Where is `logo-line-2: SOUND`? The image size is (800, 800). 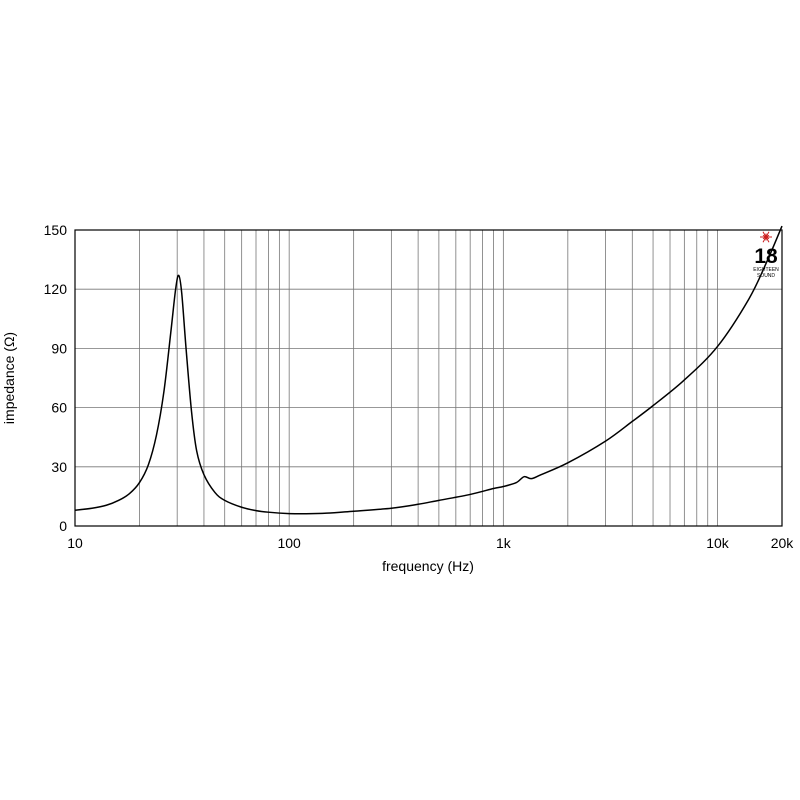 logo-line-2: SOUND is located at coordinates (766, 276).